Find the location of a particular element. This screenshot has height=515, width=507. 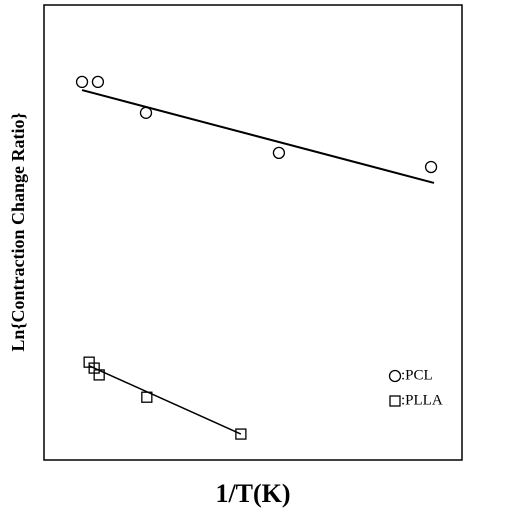

legend-label: :PLLA is located at coordinates (422, 400).